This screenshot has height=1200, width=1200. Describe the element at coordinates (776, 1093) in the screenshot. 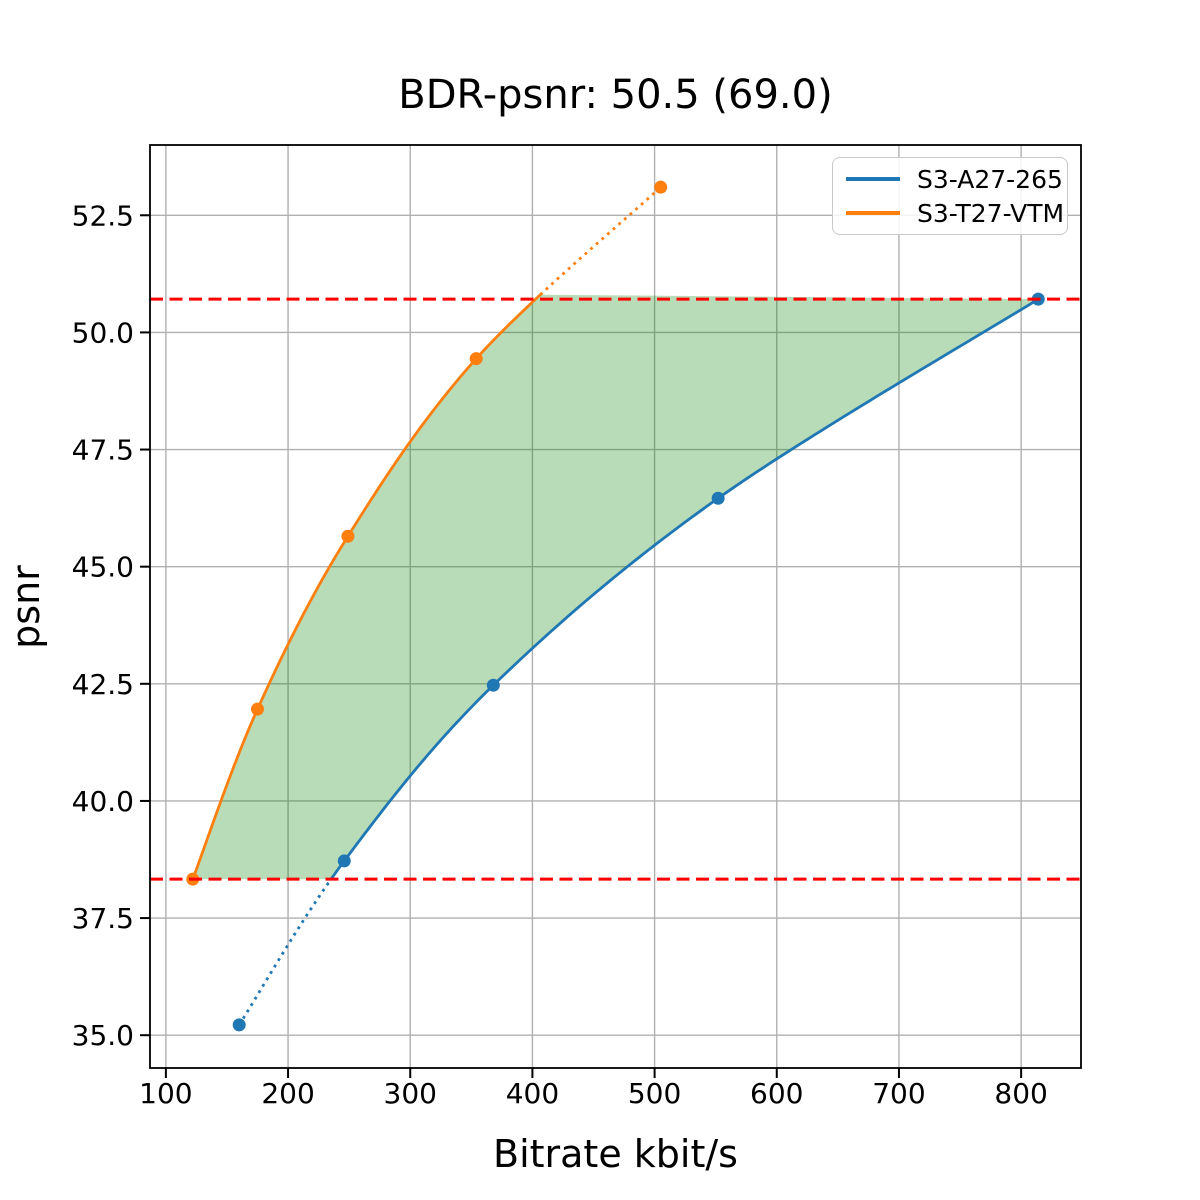

I see `x-tick-label: 600` at that location.